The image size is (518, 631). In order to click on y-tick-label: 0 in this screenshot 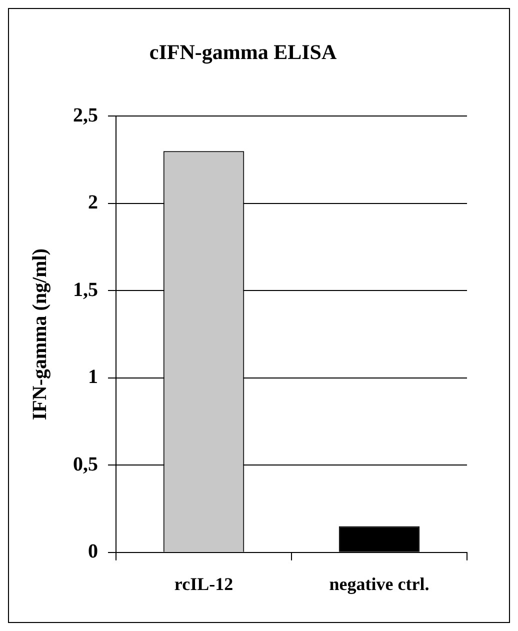, I will do `click(93, 551)`.